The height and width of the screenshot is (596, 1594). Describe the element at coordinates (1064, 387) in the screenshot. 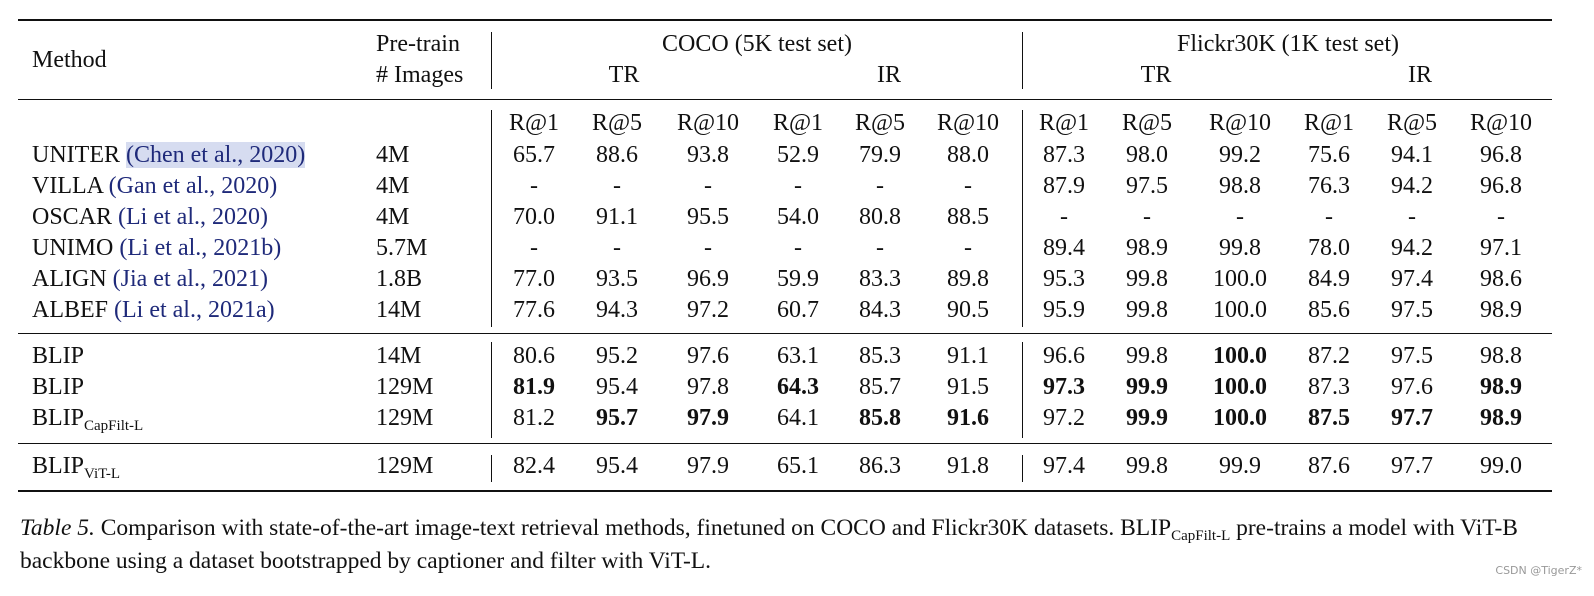

I see `value-cell: 97.3` at that location.